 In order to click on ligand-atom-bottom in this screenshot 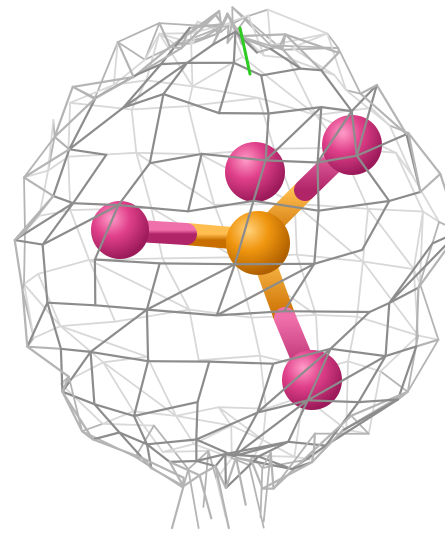, I will do `click(312, 380)`.